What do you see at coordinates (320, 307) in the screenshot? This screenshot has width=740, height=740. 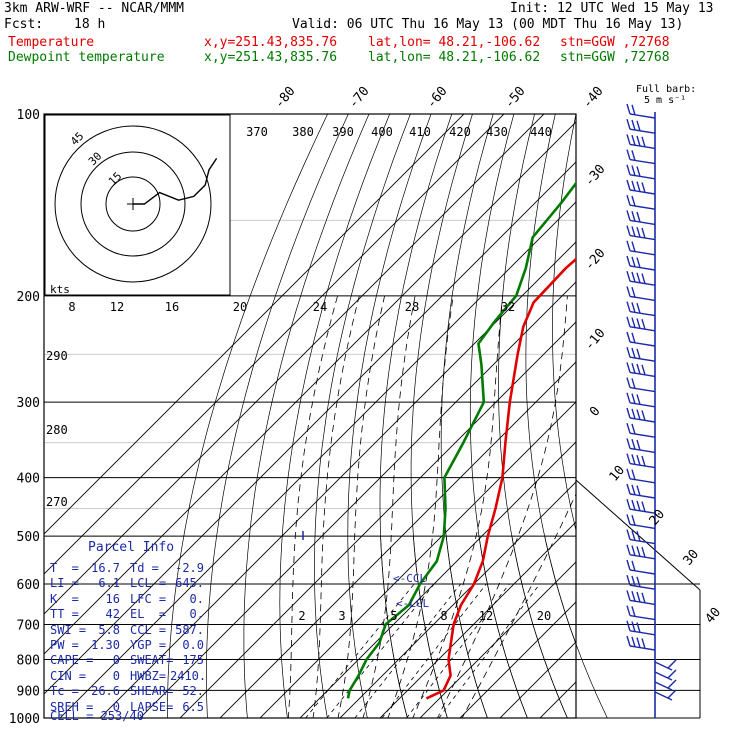 I see `hodo-speed-label: 24` at bounding box center [320, 307].